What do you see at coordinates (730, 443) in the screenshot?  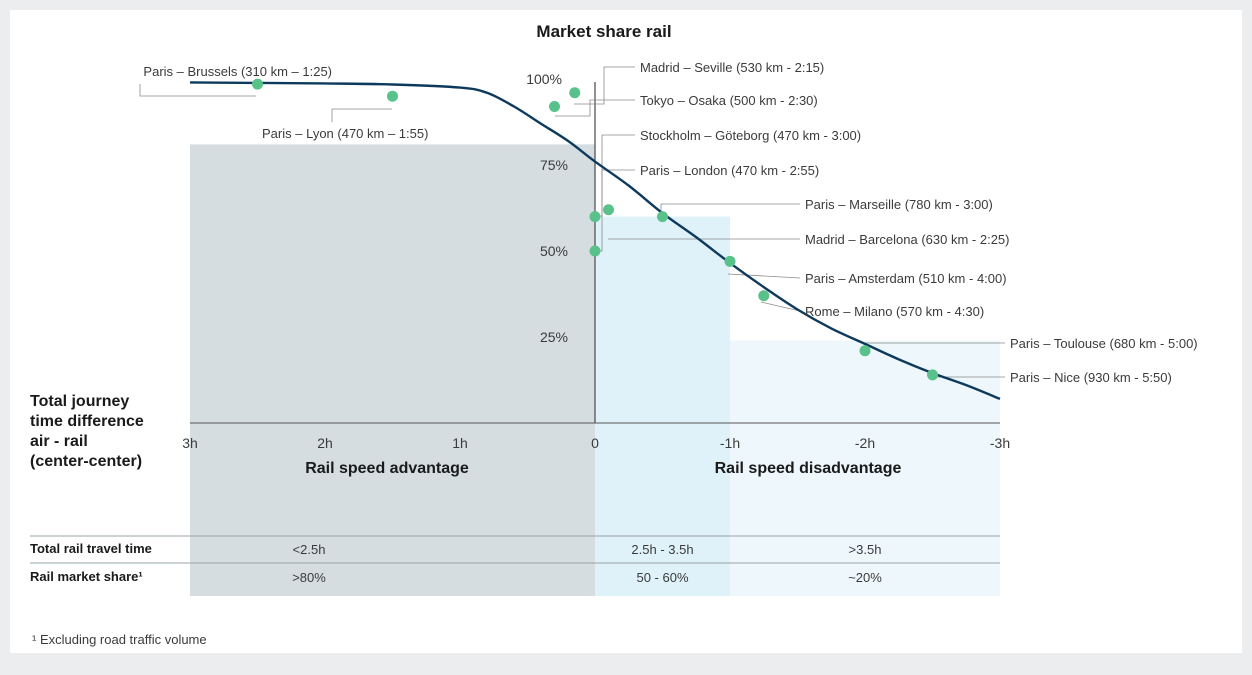 I see `x-tick-label: -1h` at bounding box center [730, 443].